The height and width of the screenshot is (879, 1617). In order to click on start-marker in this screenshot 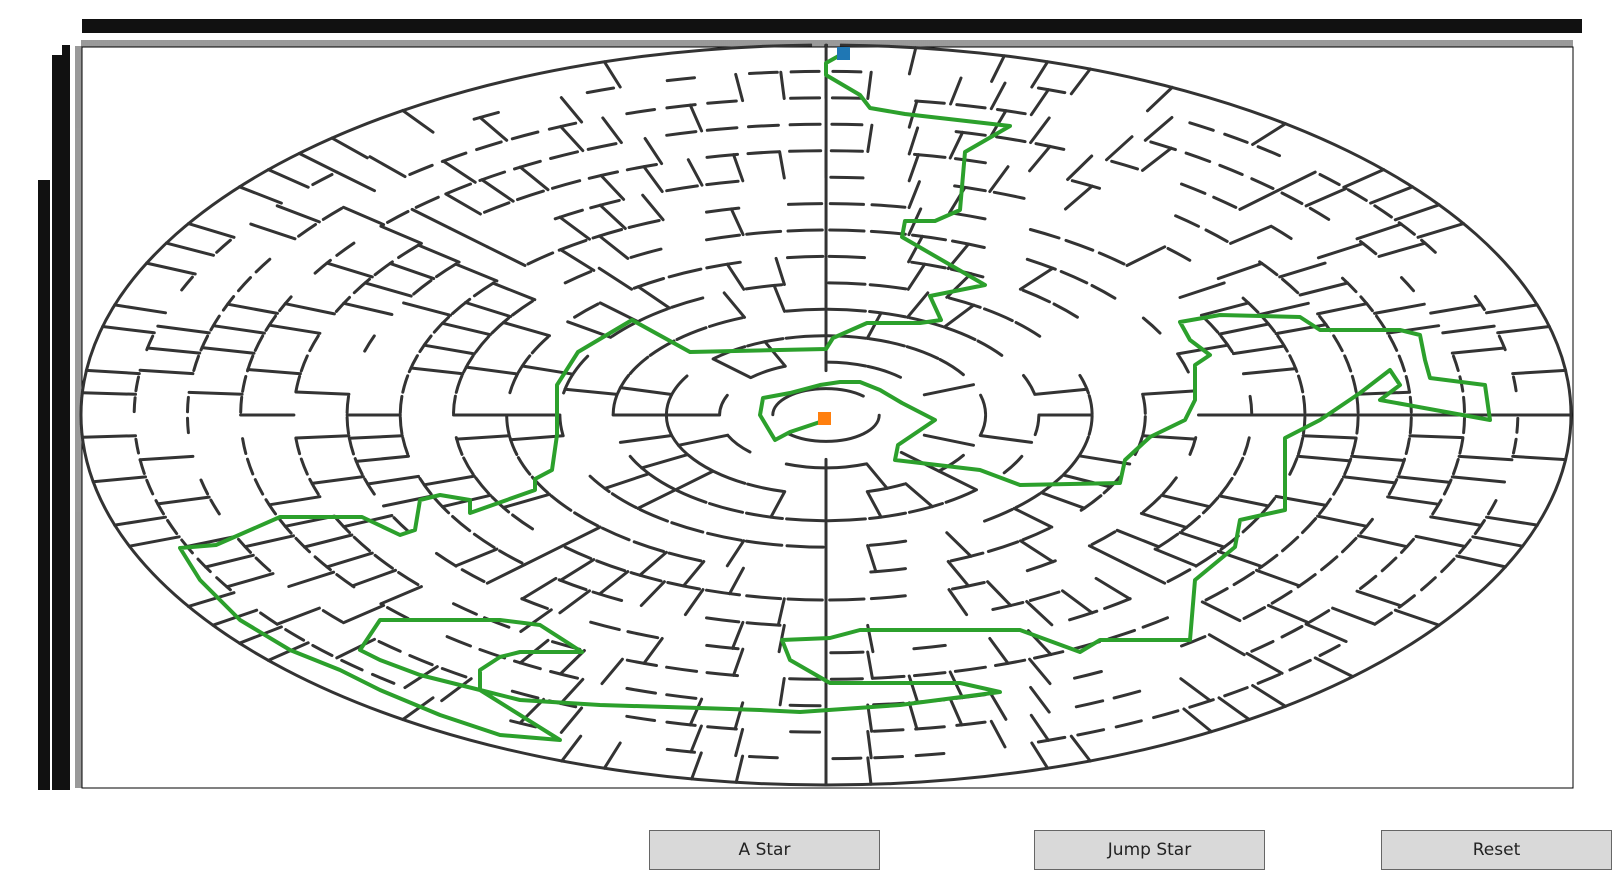, I will do `click(843, 53)`.